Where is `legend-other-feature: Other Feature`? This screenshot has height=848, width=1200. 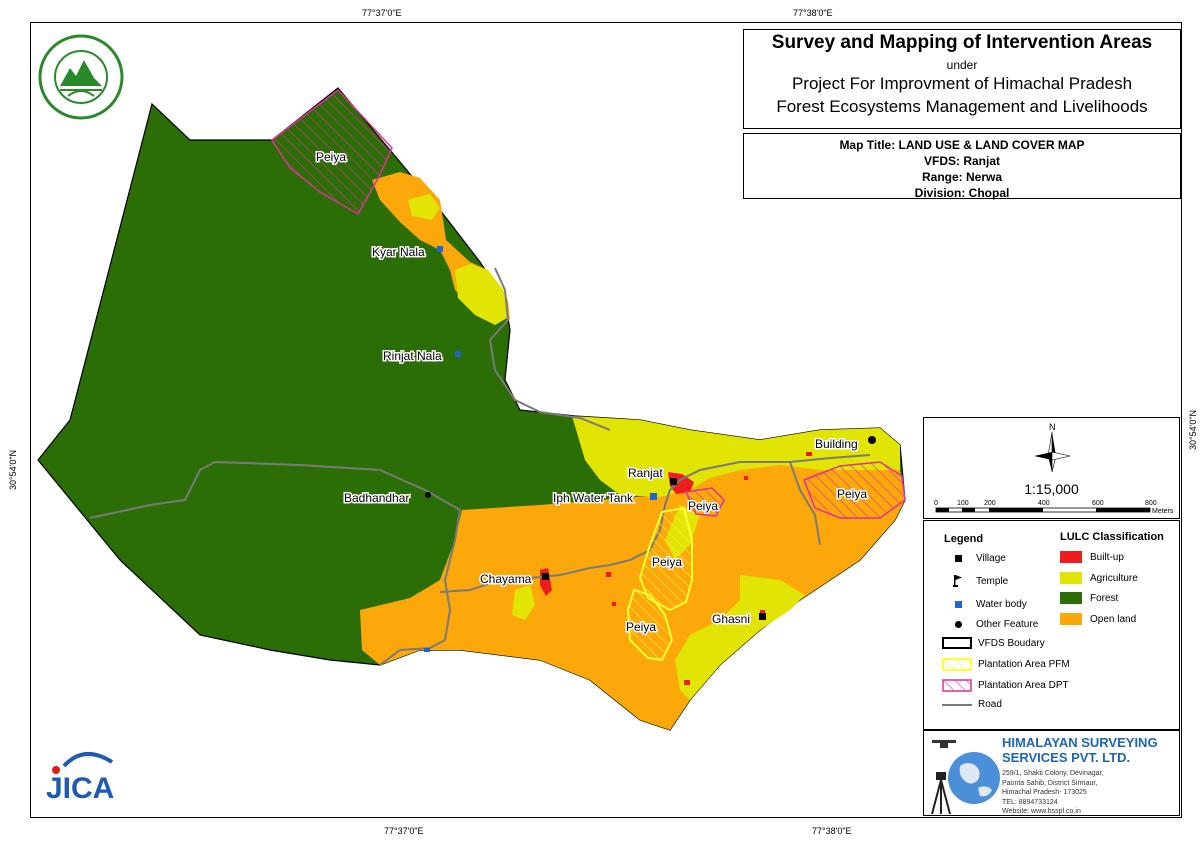 legend-other-feature: Other Feature is located at coordinates (991, 624).